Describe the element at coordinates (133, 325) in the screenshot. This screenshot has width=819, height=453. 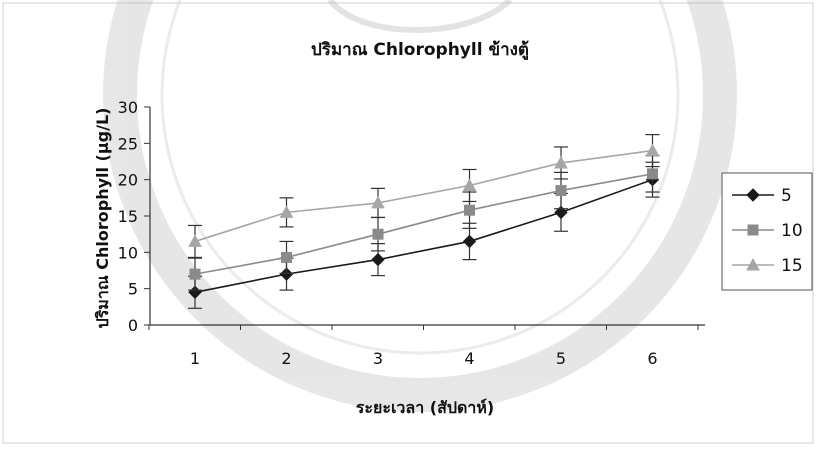
I see `y-tick-label: 0` at that location.